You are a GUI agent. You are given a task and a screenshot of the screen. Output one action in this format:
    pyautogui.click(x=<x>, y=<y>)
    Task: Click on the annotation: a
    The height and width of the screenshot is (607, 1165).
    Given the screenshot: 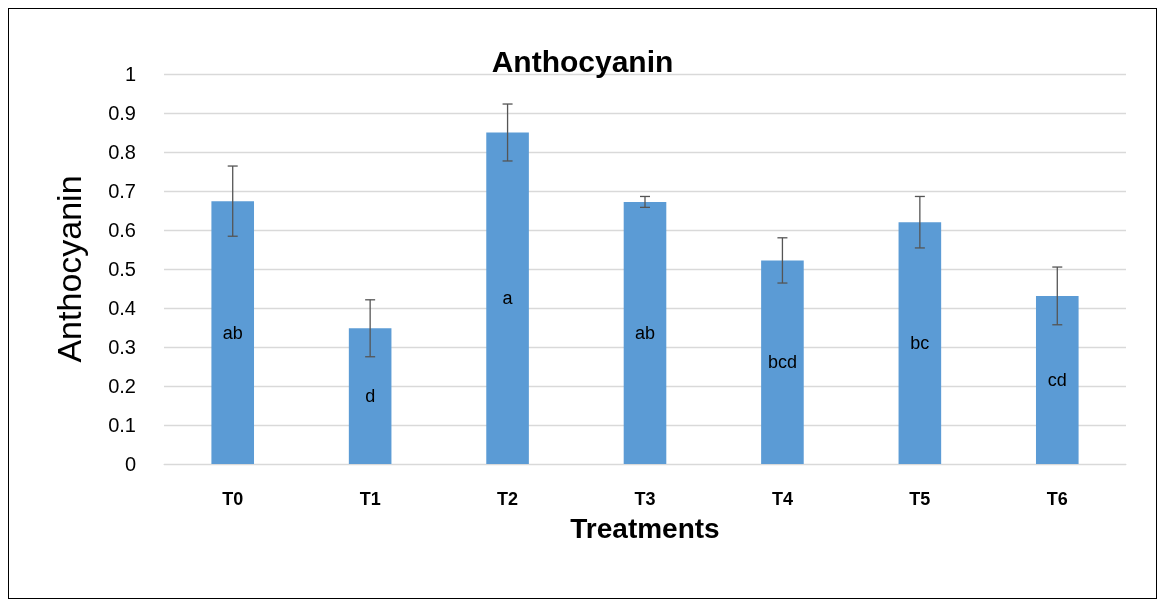 What is the action you would take?
    pyautogui.click(x=508, y=298)
    